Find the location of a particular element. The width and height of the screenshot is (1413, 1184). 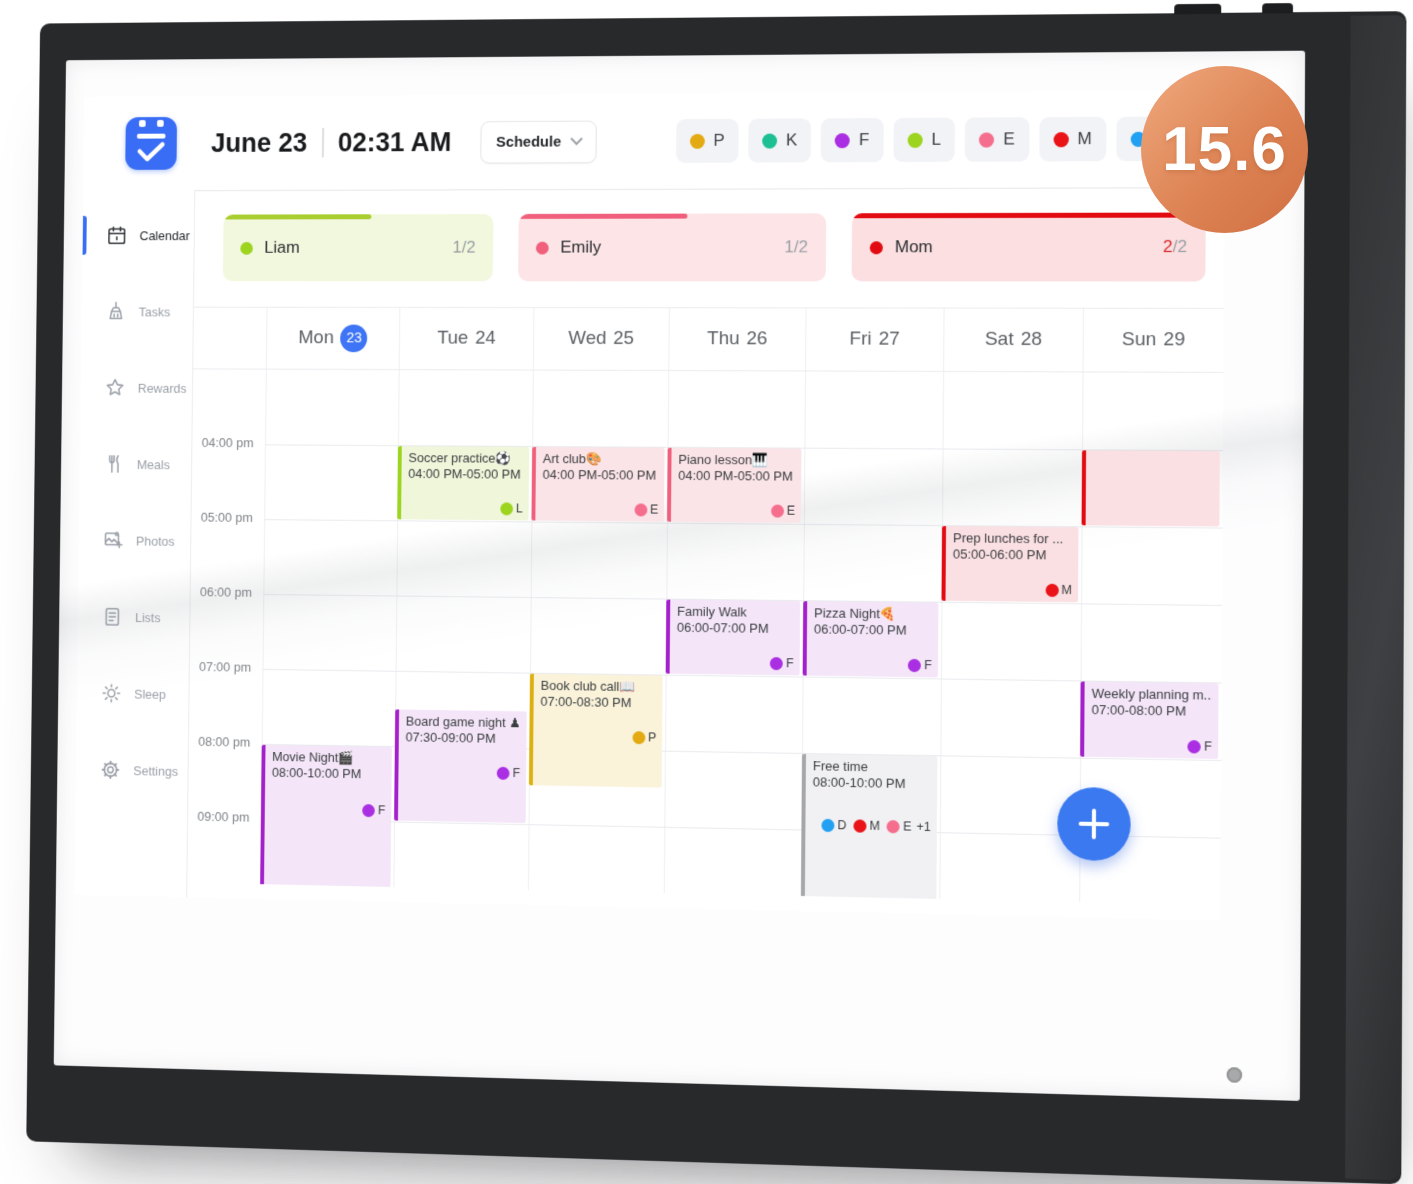

member-name: Emily is located at coordinates (580, 248).